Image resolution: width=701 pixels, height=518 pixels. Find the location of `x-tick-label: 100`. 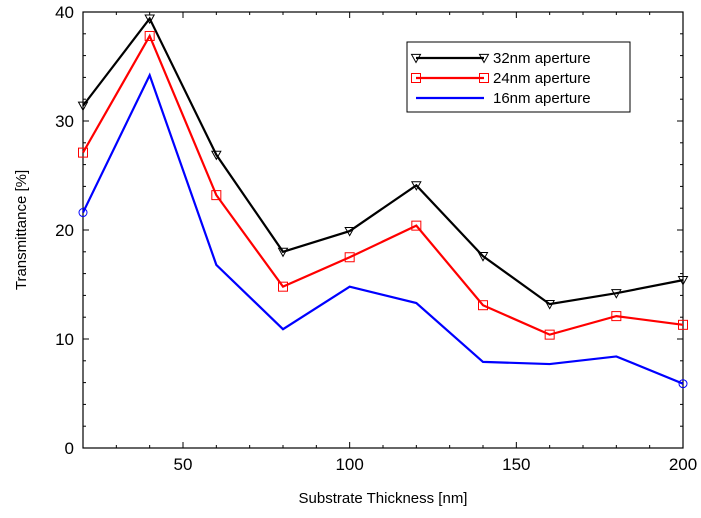

x-tick-label: 100 is located at coordinates (349, 464).